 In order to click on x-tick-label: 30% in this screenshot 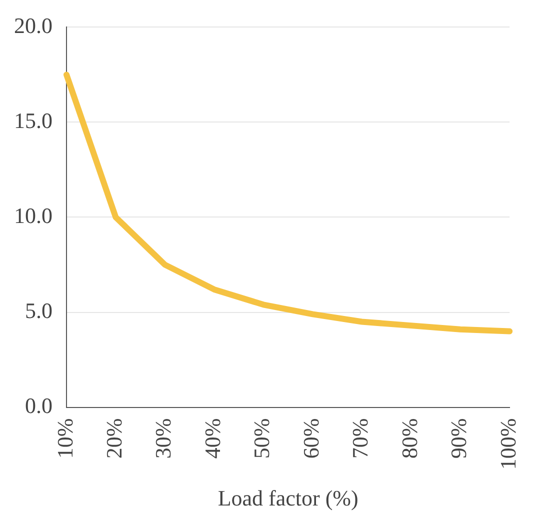, I will do `click(163, 438)`.